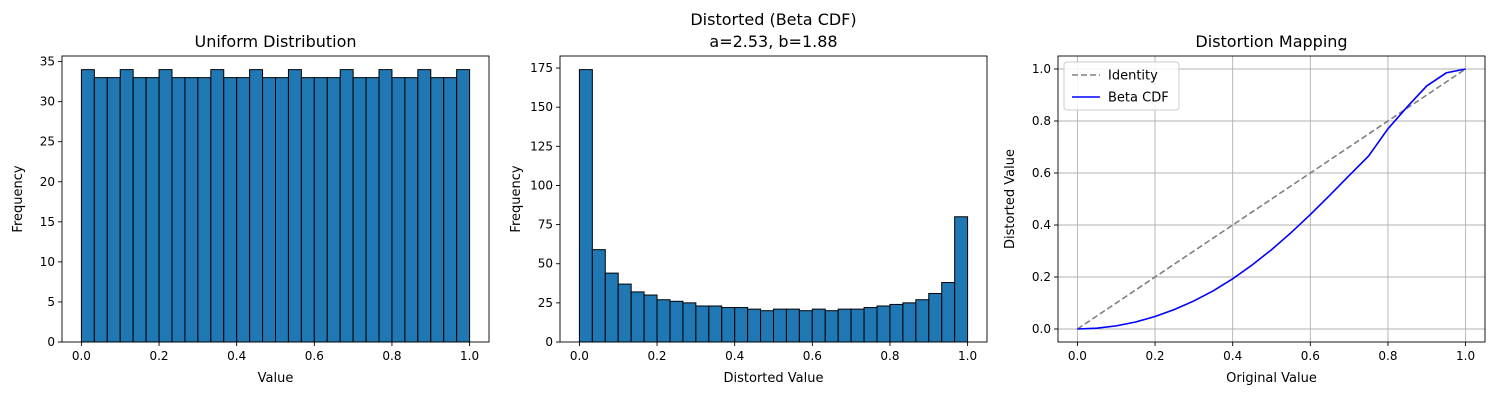 The height and width of the screenshot is (400, 1500). What do you see at coordinates (1041, 121) in the screenshot?
I see `y-tick-label: 0.8` at bounding box center [1041, 121].